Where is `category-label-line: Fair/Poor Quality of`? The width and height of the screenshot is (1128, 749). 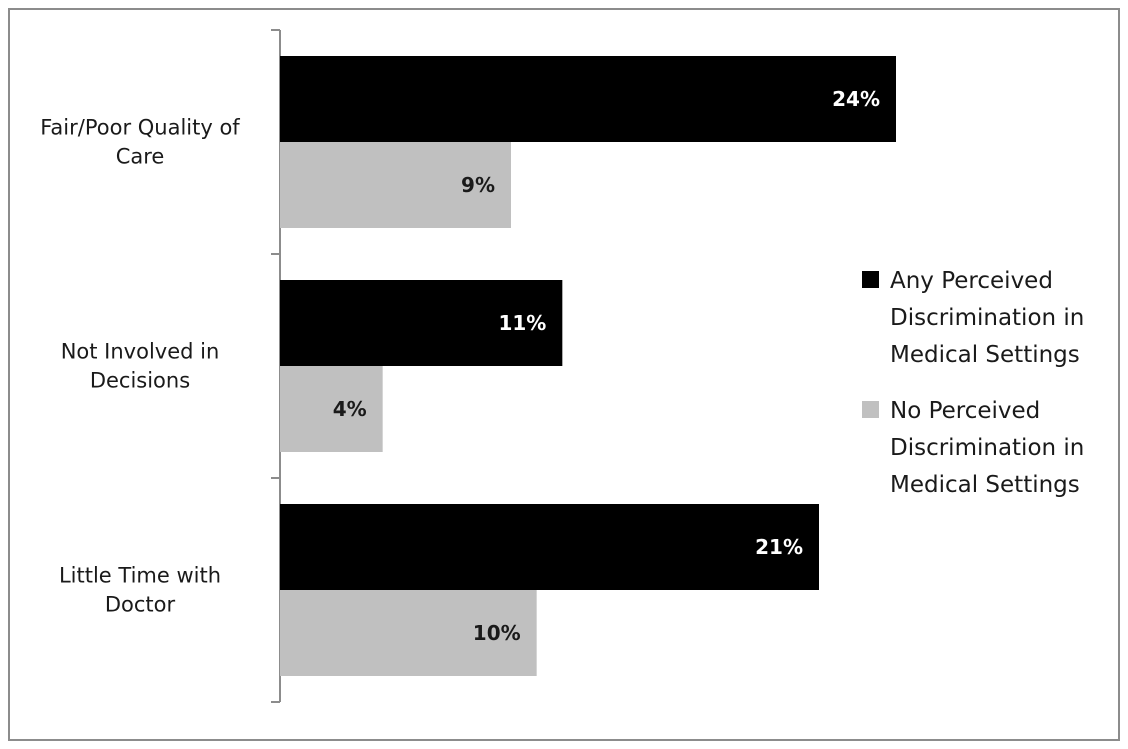
category-label-line: Fair/Poor Quality of is located at coordinates (140, 128).